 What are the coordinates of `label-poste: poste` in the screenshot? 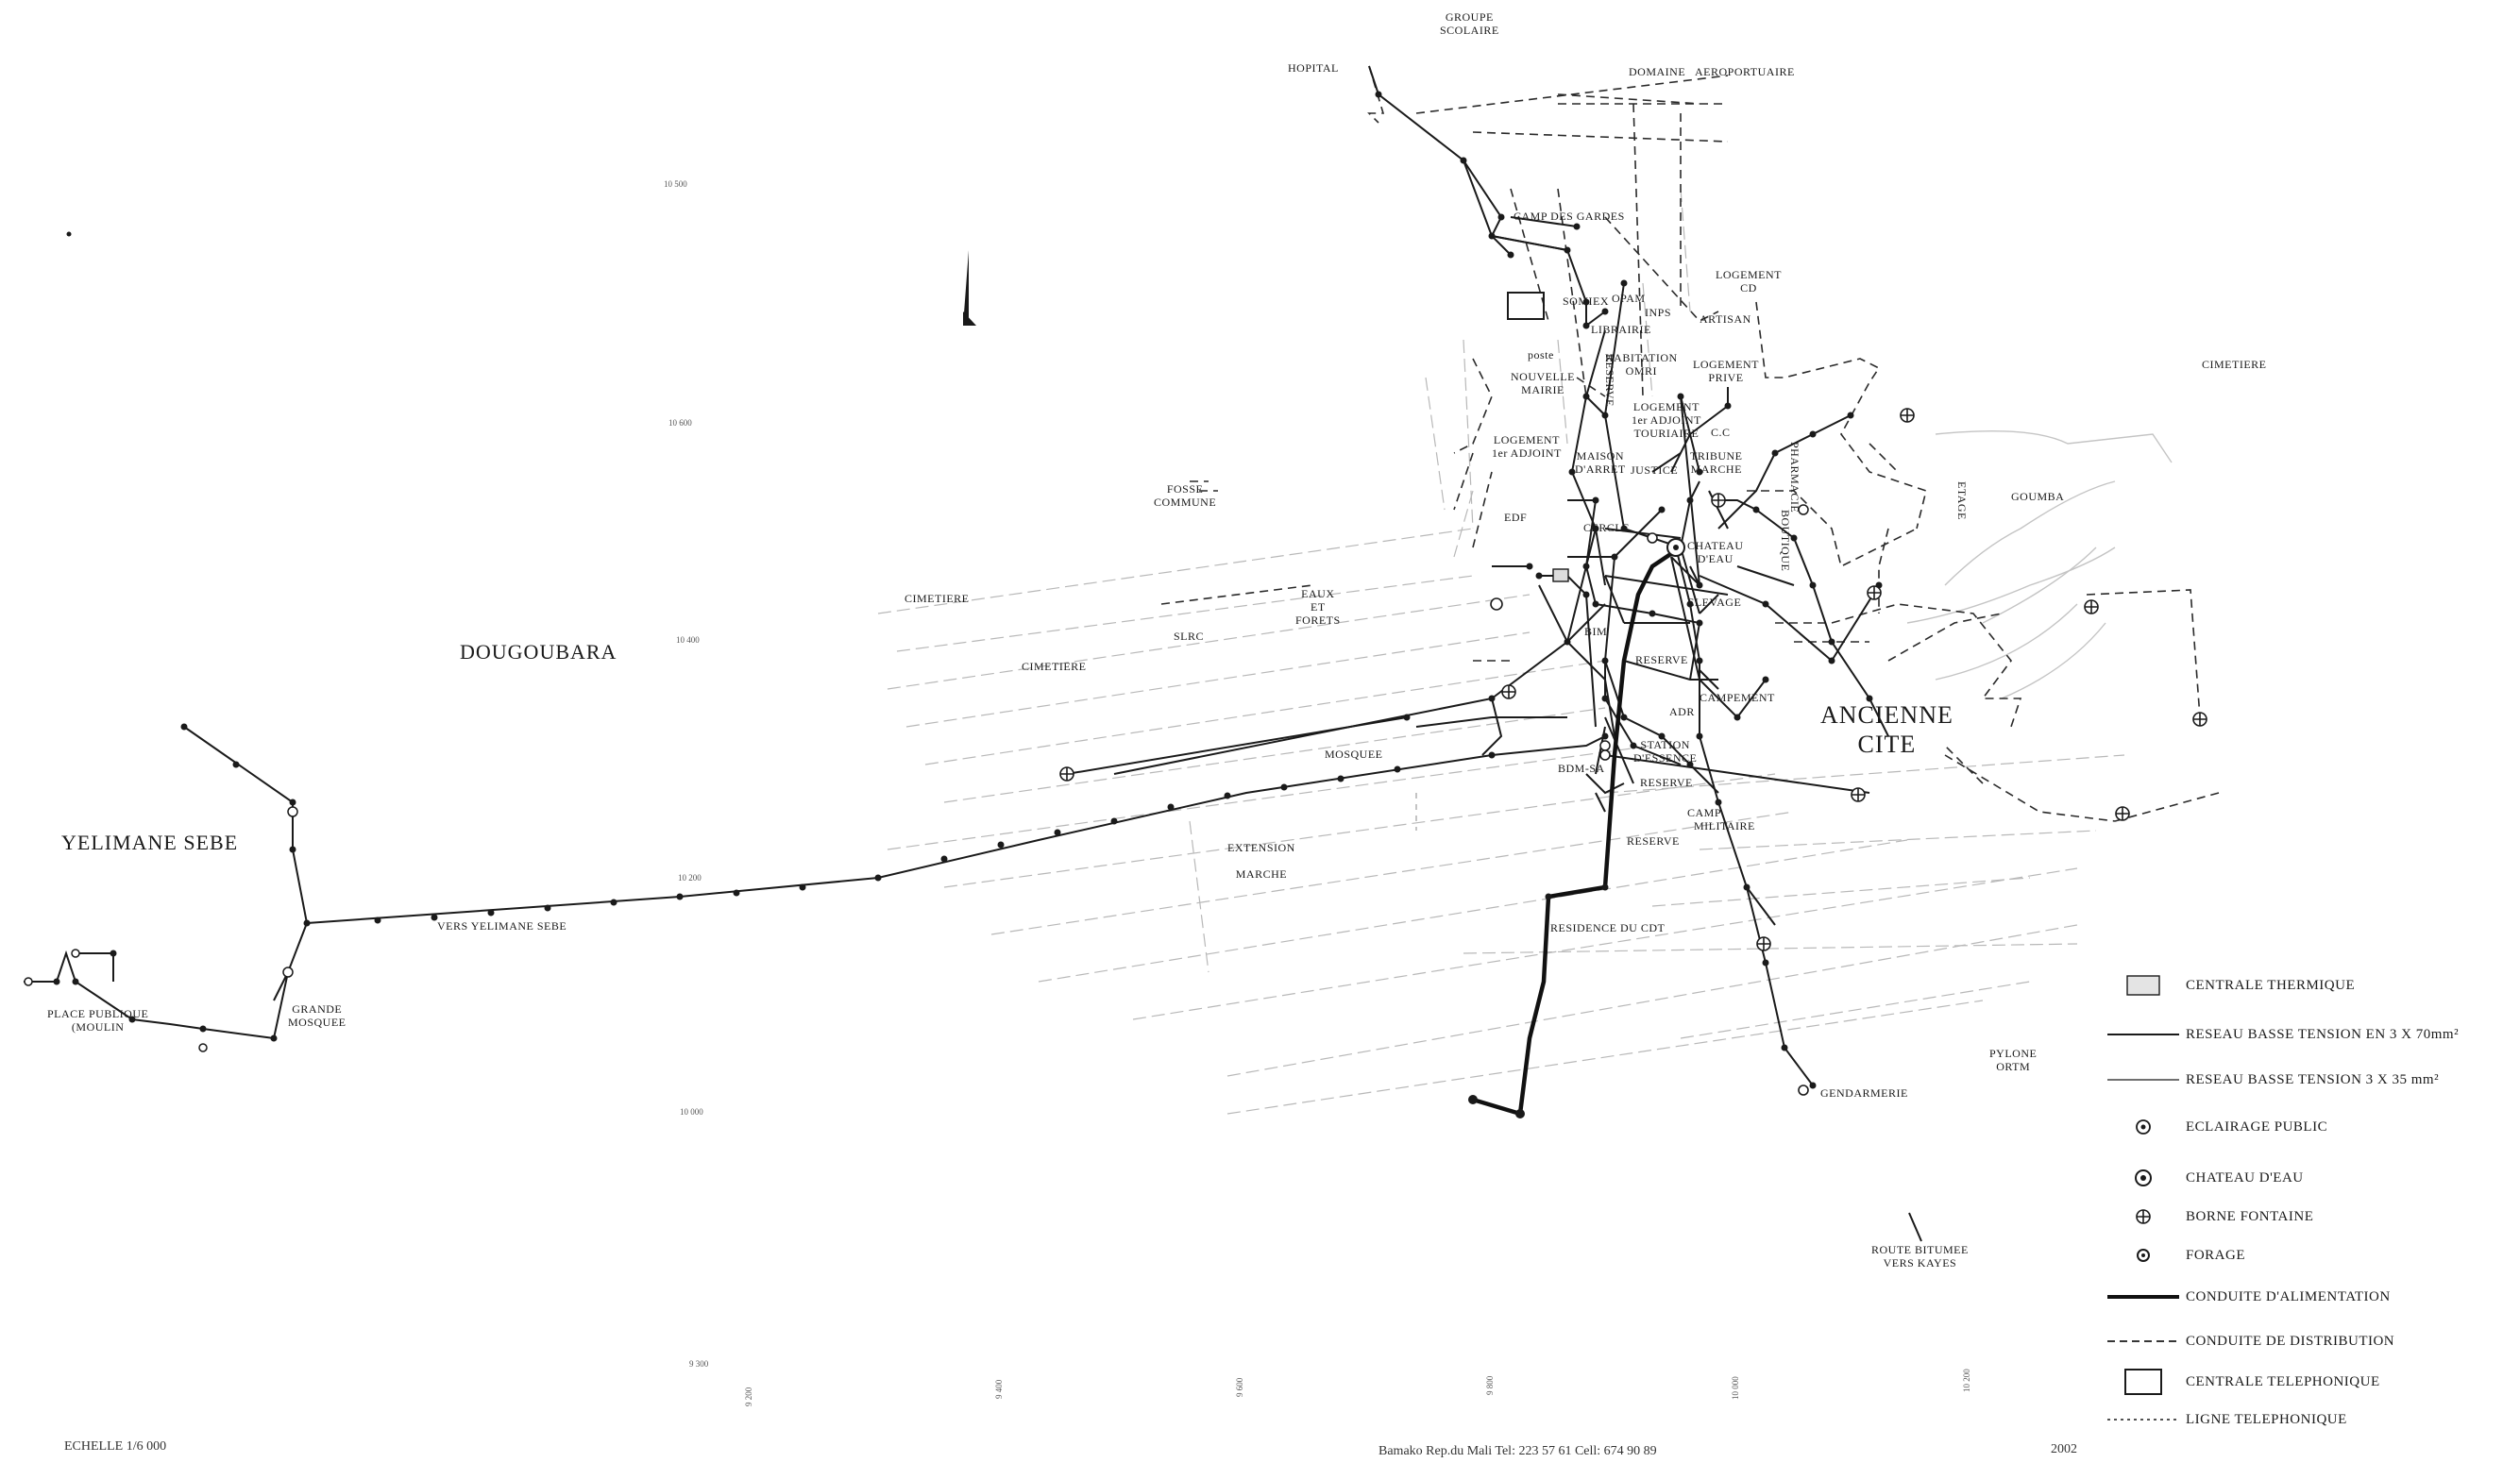 It's located at (1541, 355).